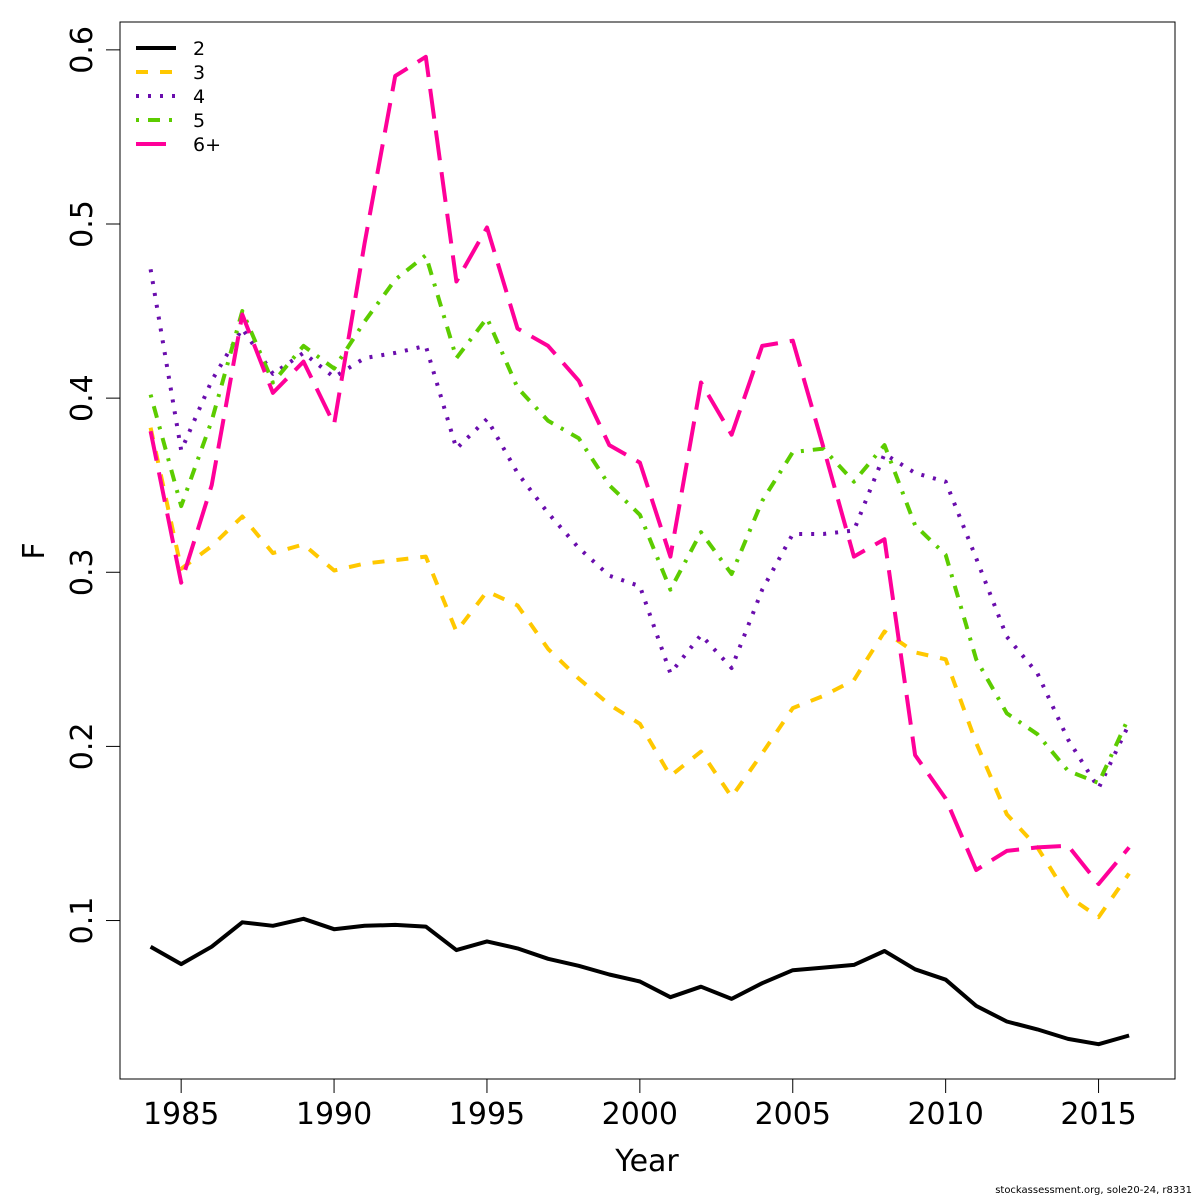  I want to click on legend-label: 3, so click(199, 73).